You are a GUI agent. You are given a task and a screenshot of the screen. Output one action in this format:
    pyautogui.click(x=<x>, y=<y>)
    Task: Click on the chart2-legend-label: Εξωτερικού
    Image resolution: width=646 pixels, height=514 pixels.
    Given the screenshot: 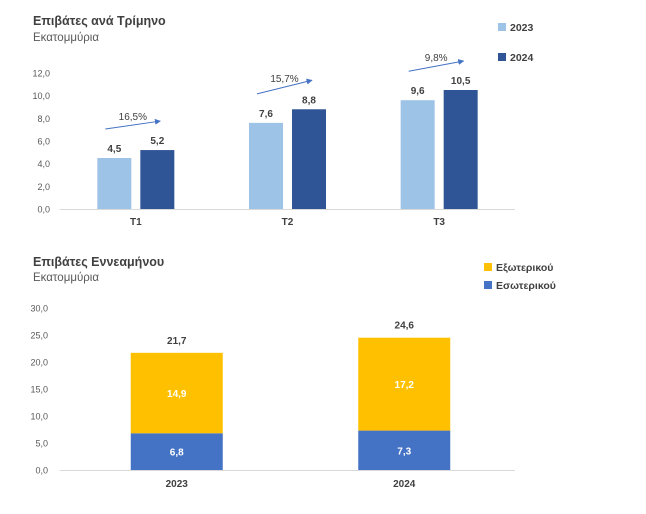 What is the action you would take?
    pyautogui.click(x=524, y=268)
    